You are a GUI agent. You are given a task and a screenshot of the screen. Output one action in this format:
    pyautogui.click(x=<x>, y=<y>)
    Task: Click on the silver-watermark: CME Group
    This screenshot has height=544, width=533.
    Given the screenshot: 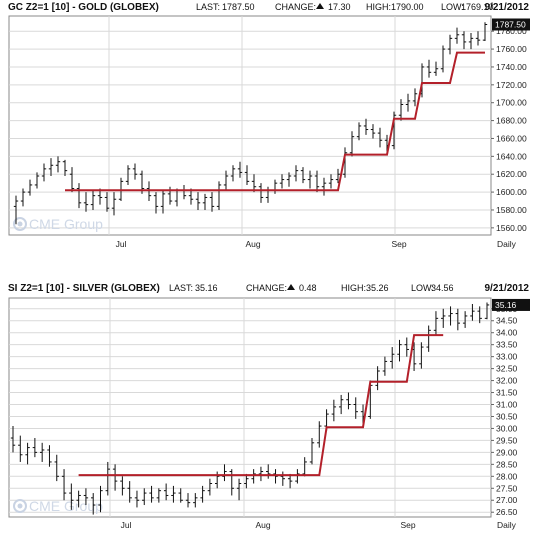 What is the action you would take?
    pyautogui.click(x=66, y=506)
    